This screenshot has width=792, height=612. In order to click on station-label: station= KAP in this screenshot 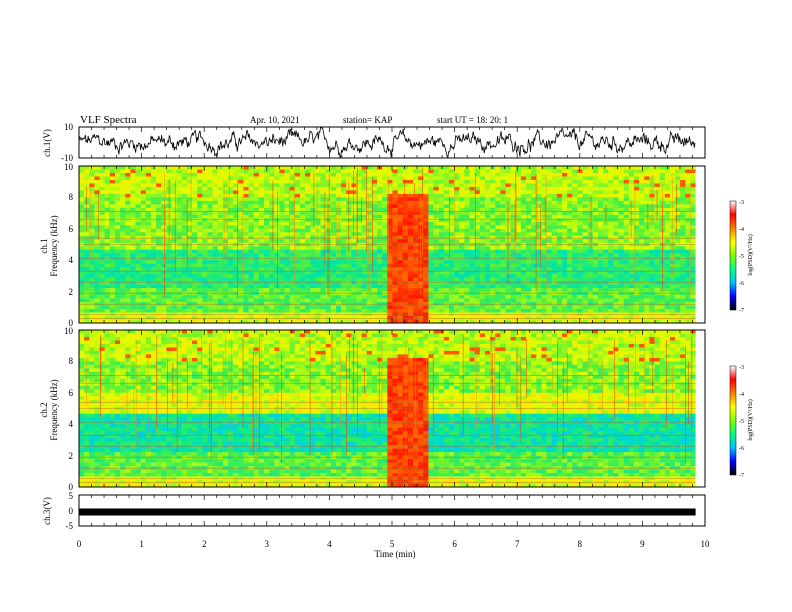, I will do `click(367, 120)`.